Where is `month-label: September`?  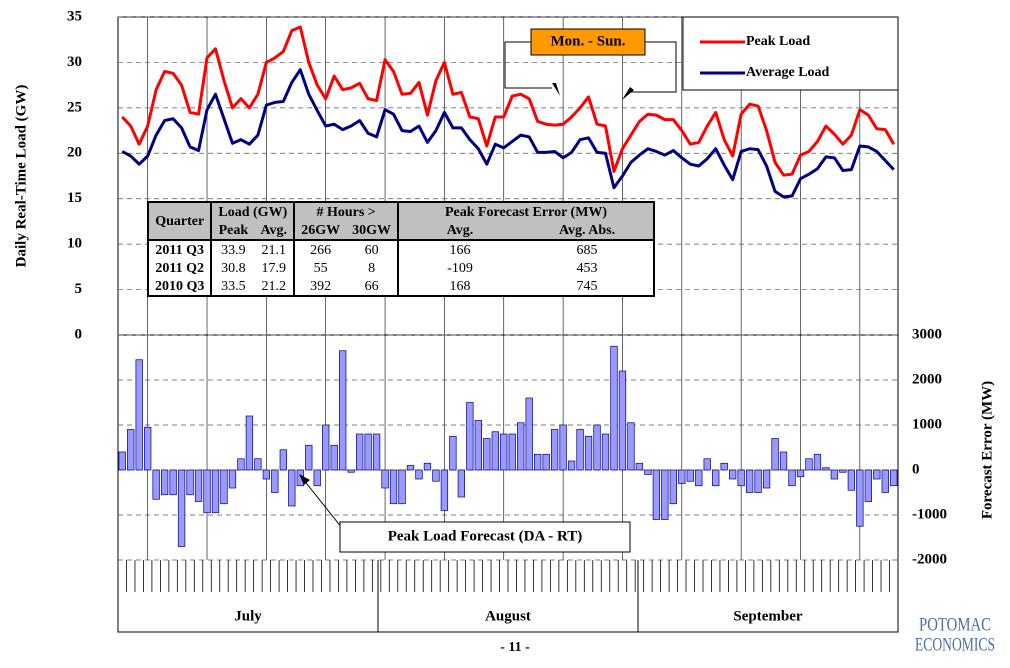 month-label: September is located at coordinates (767, 616).